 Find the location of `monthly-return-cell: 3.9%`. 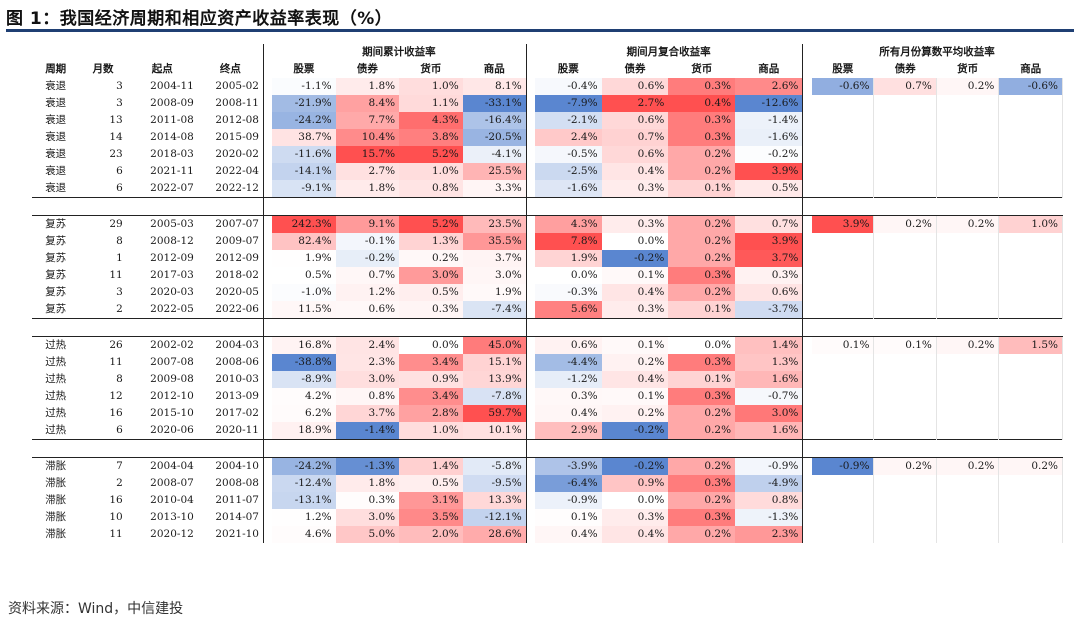

monthly-return-cell: 3.9% is located at coordinates (769, 241).